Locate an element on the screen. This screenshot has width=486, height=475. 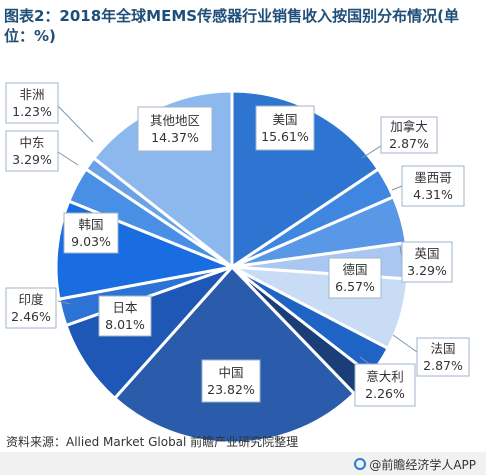
slice-value-label: 14.37% is located at coordinates (175, 137).